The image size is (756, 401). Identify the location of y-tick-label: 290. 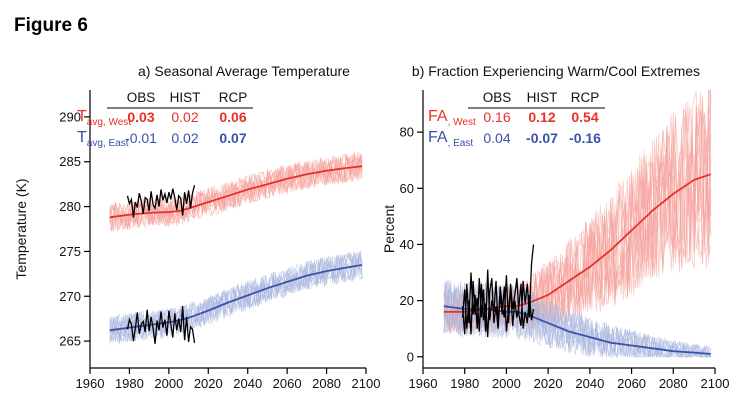
(70, 116).